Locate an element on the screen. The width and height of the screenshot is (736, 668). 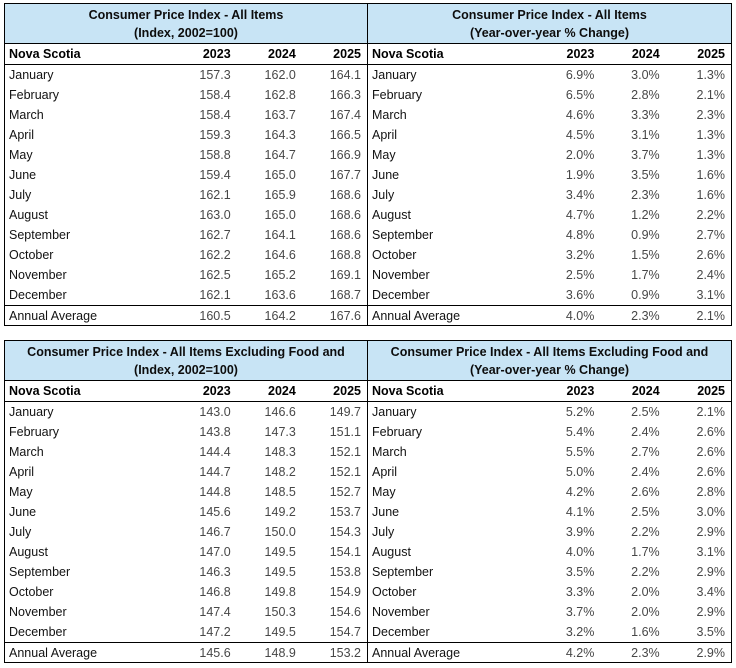
value-cell: 6.9% is located at coordinates (580, 75).